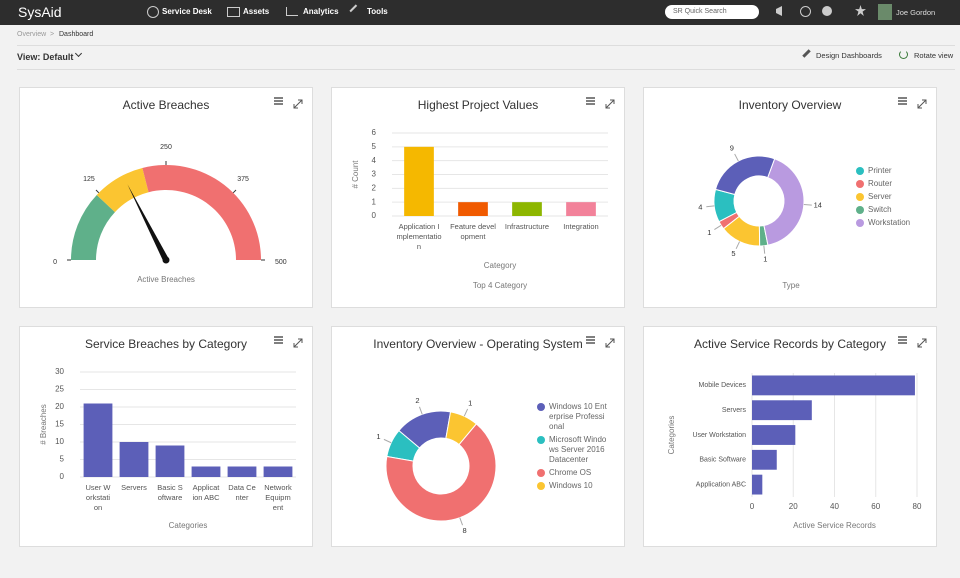 This screenshot has width=960, height=578. I want to click on y-tick-label: Servers, so click(734, 410).